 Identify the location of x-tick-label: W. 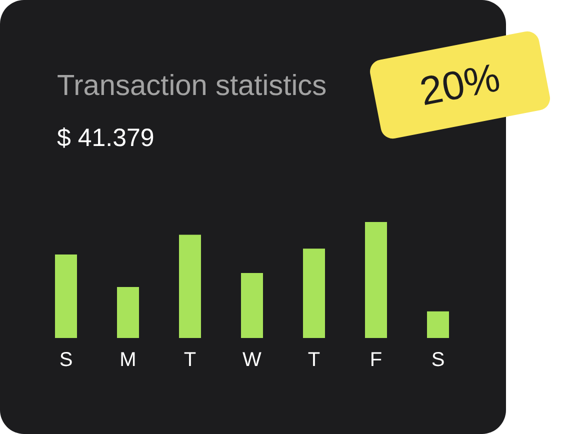
(252, 360).